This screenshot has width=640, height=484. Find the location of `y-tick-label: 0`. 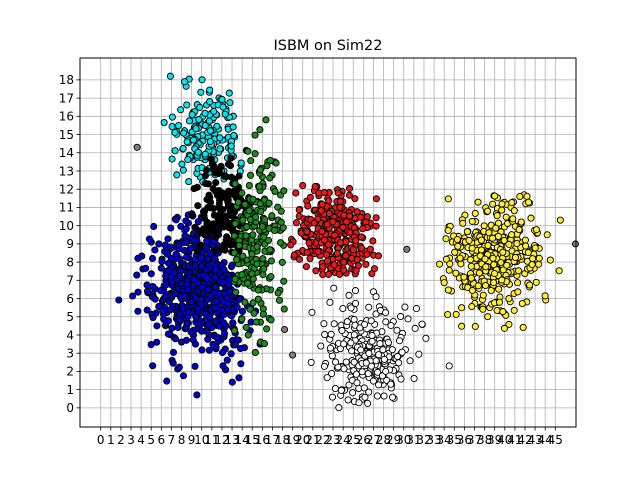

y-tick-label: 0 is located at coordinates (70, 408).